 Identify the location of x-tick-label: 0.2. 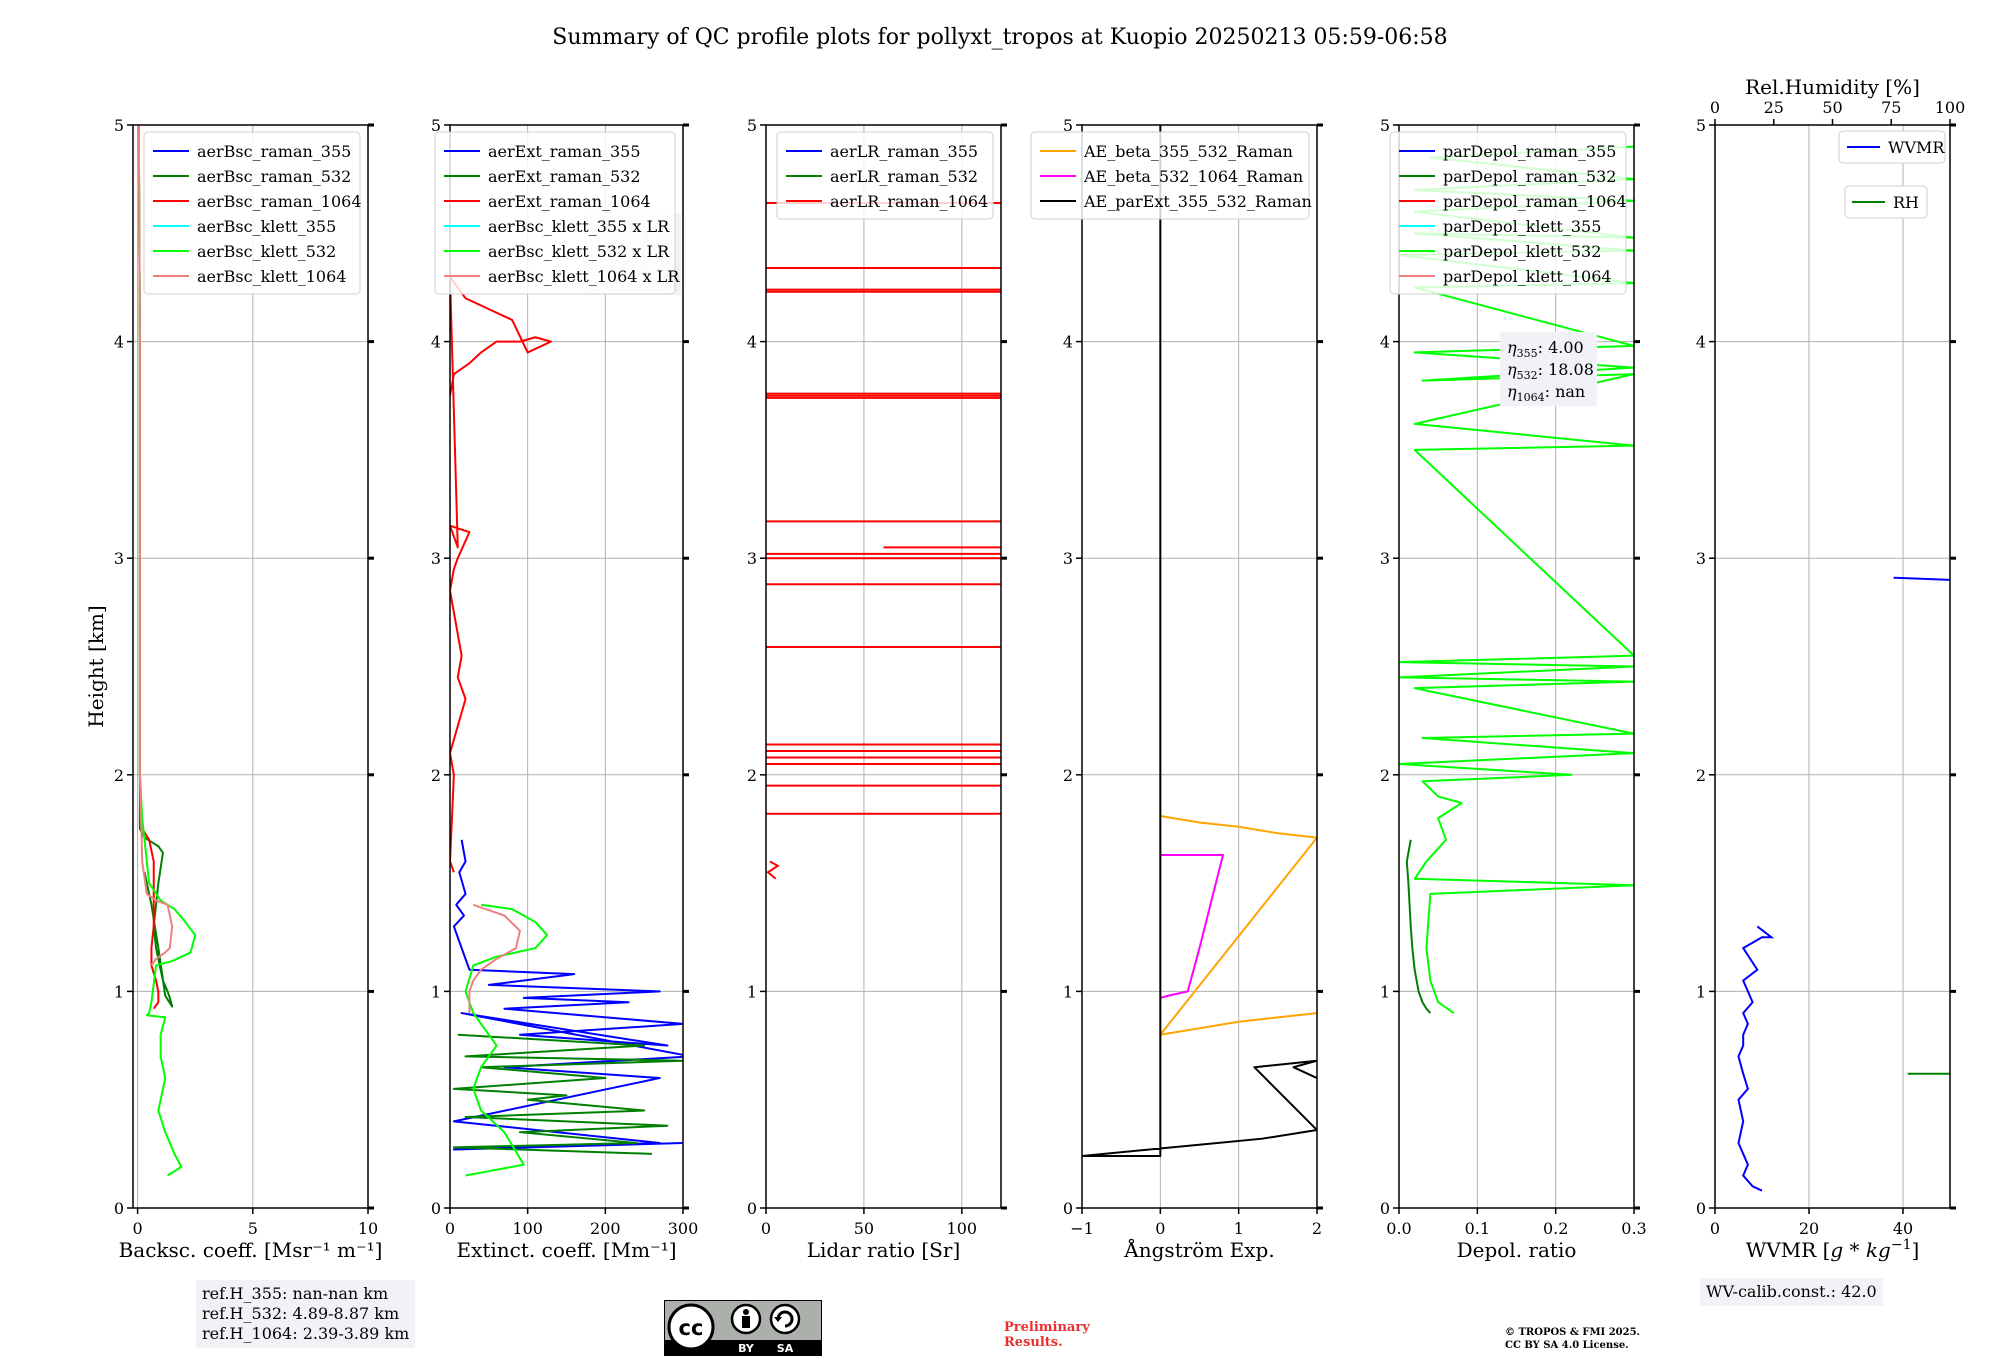
(1555, 1228).